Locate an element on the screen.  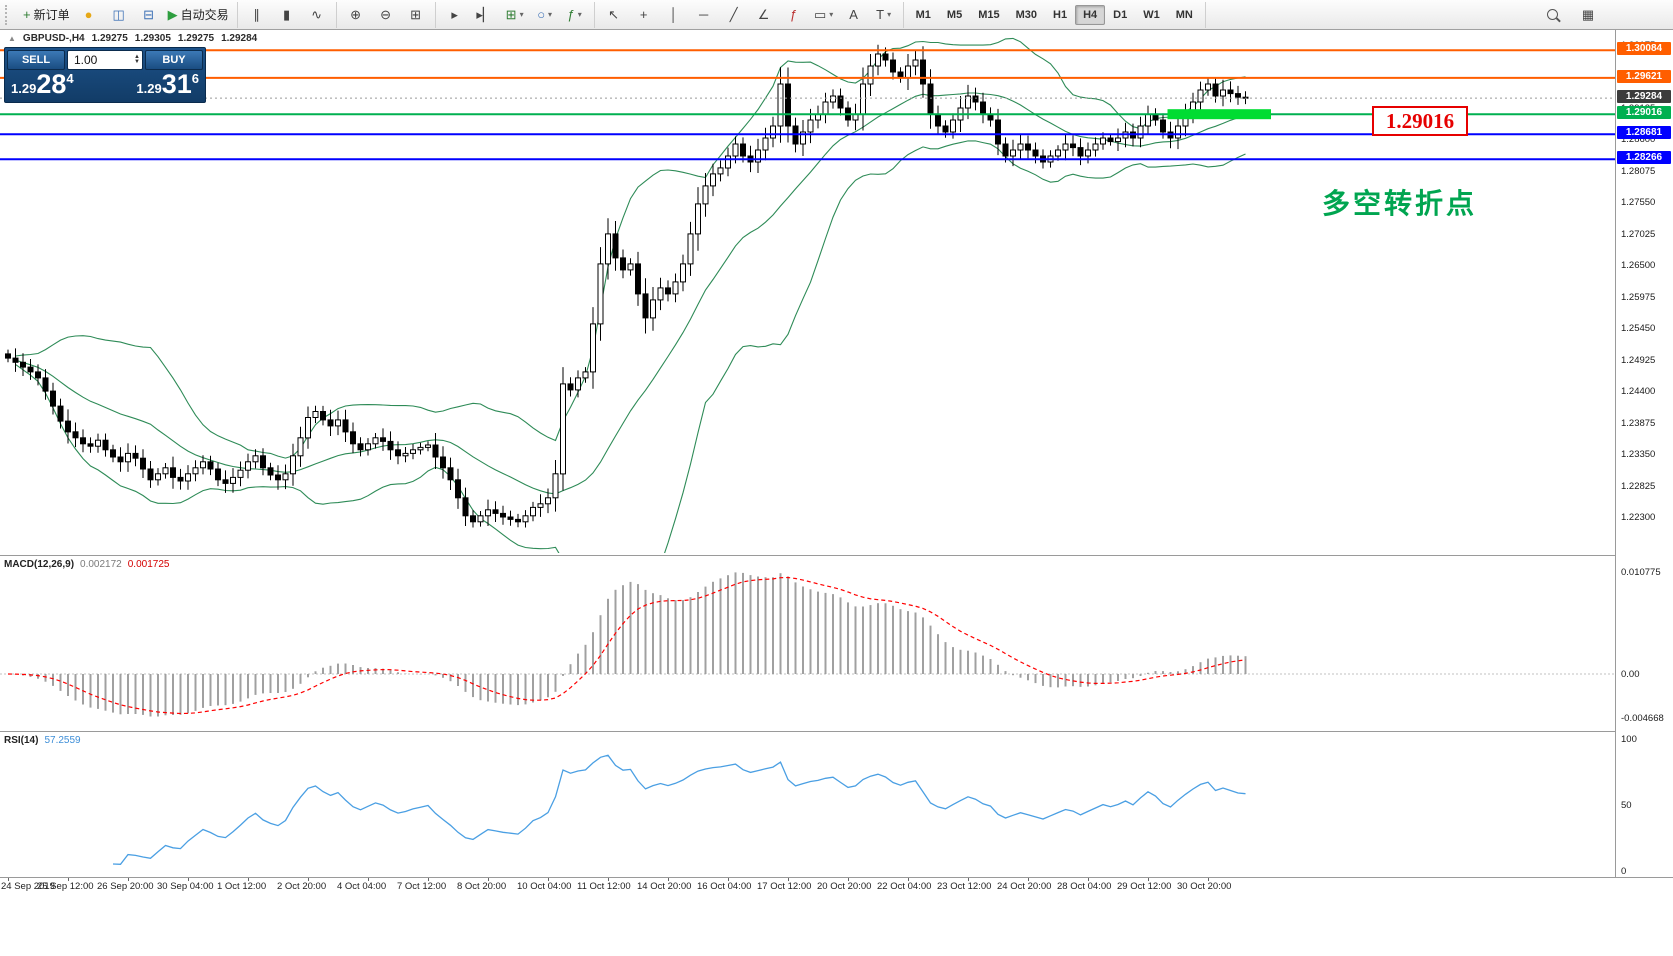
period-button: ○ ▾ is located at coordinates (545, 15).